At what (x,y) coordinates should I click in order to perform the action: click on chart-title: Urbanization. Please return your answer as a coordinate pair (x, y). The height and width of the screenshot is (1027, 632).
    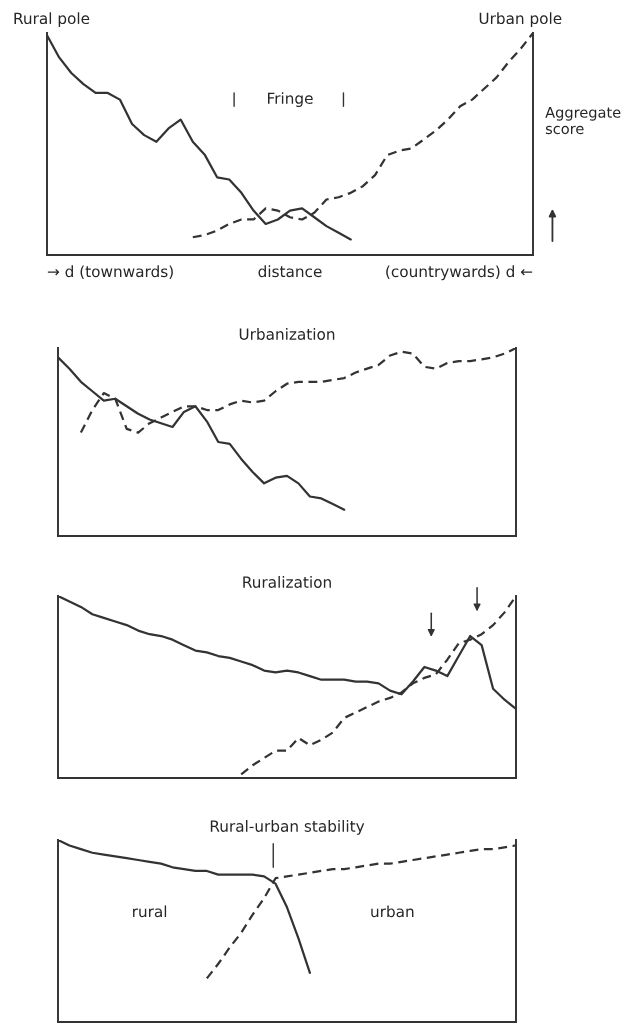
    Looking at the image, I should click on (287, 334).